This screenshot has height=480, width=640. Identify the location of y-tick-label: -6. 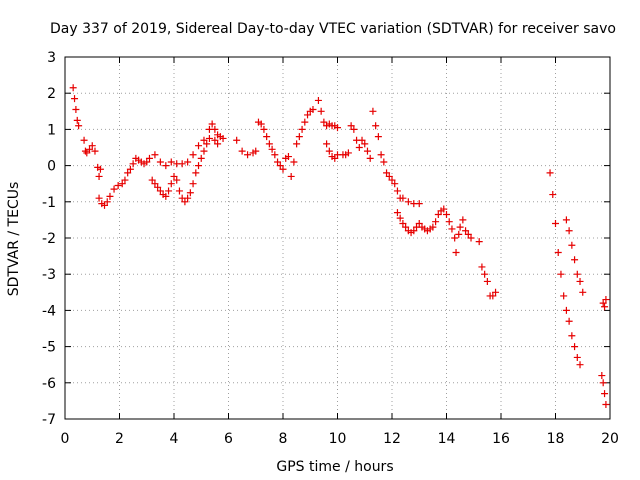
(49, 384).